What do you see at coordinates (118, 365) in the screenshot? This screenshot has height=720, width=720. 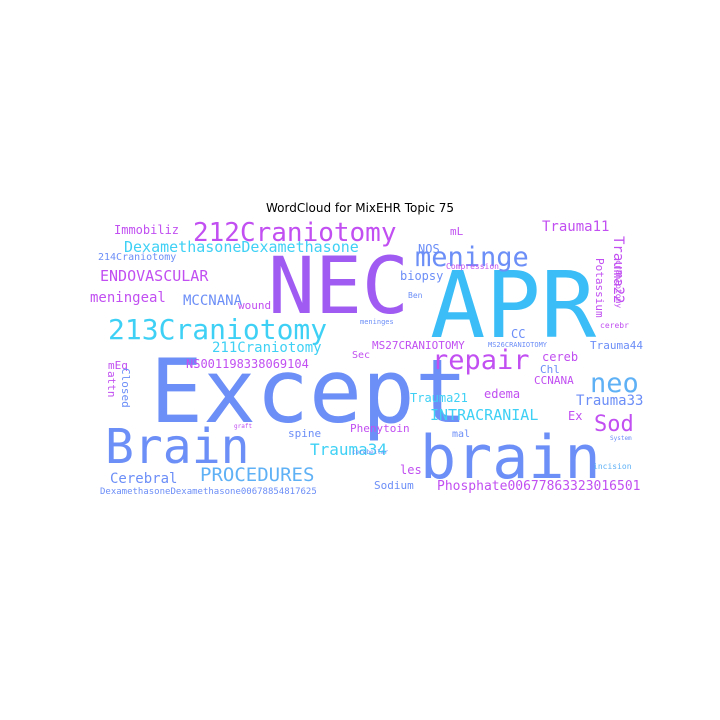 I see `word-meq: mEq` at bounding box center [118, 365].